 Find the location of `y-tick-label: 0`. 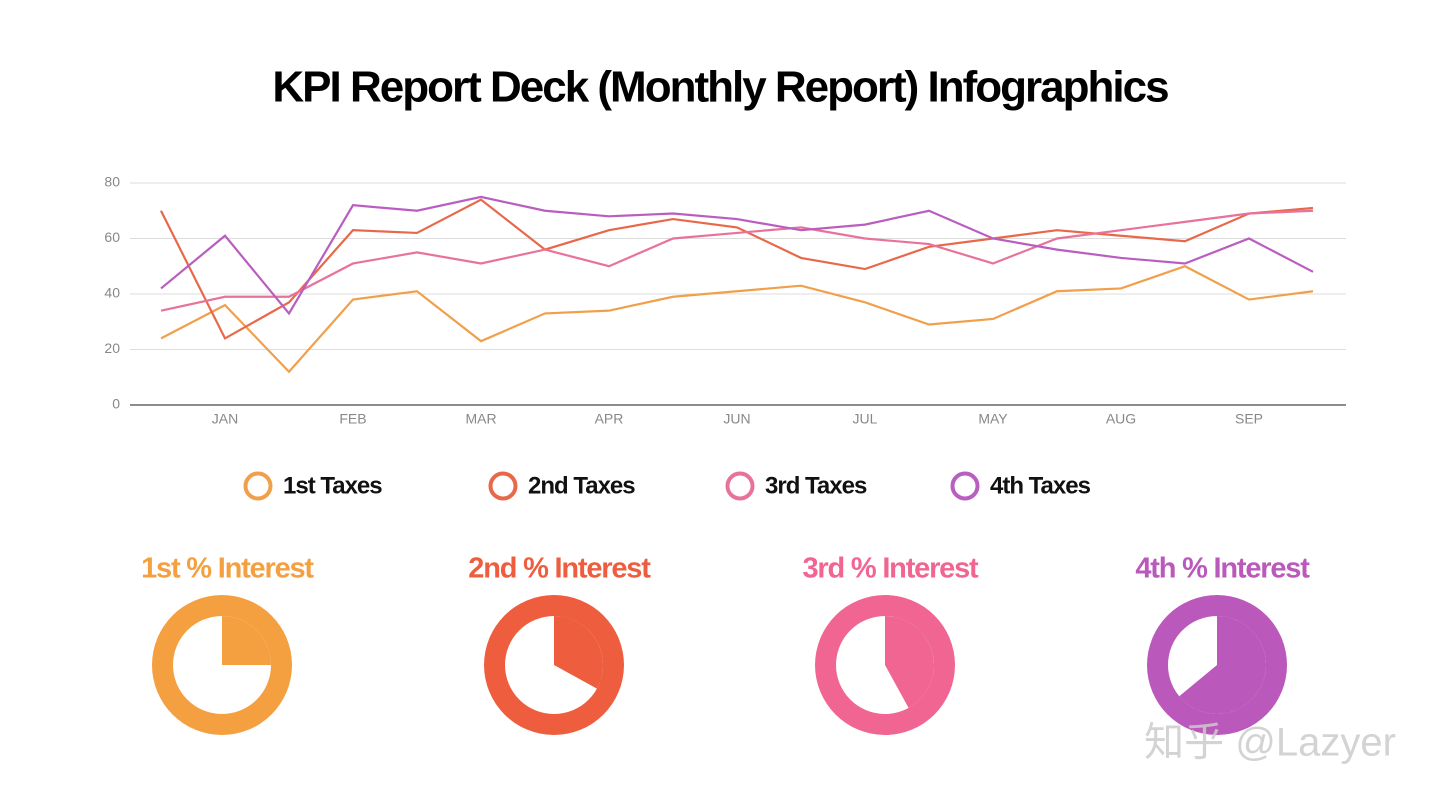

y-tick-label: 0 is located at coordinates (116, 404).